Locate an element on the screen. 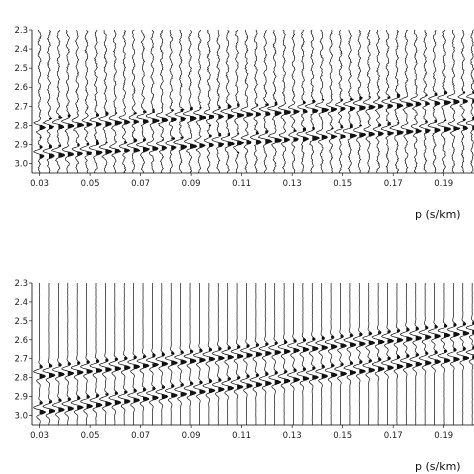 This screenshot has height=474, width=474. x-tick-label: 0.07 is located at coordinates (140, 436).